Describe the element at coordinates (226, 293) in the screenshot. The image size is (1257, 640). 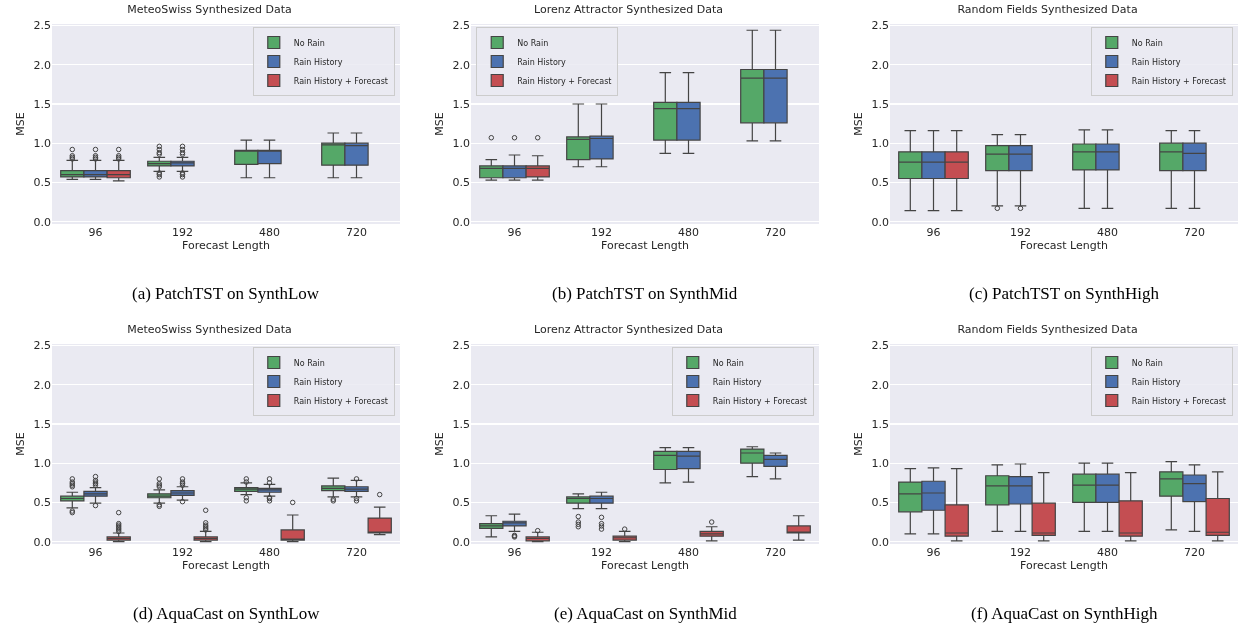
I see `text: (a) PatchTST on SynthLow` at that location.